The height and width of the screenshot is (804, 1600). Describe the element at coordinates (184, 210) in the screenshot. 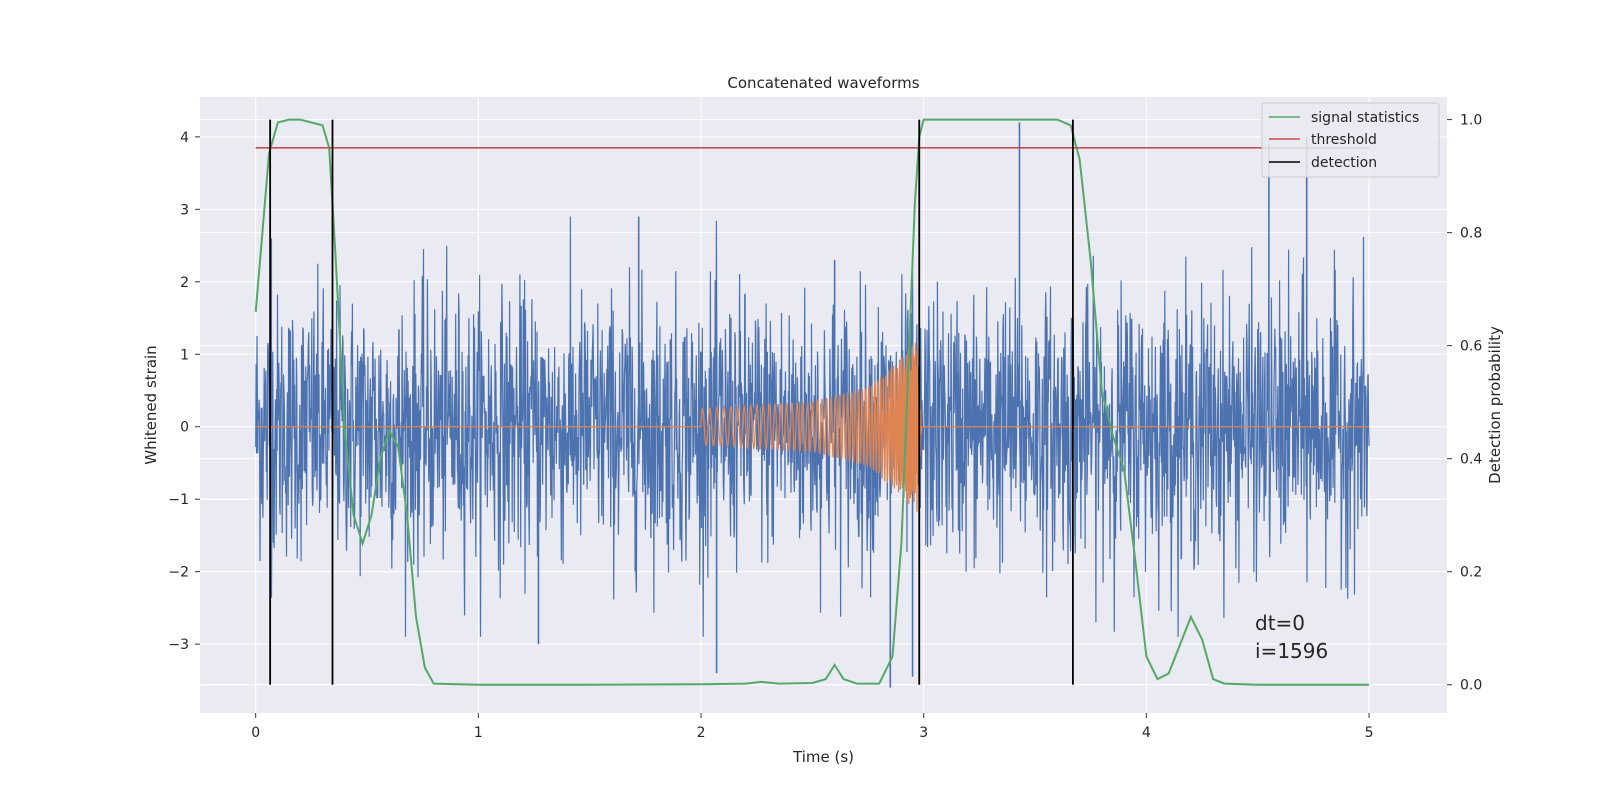

I see `y-tick-label: 3` at that location.